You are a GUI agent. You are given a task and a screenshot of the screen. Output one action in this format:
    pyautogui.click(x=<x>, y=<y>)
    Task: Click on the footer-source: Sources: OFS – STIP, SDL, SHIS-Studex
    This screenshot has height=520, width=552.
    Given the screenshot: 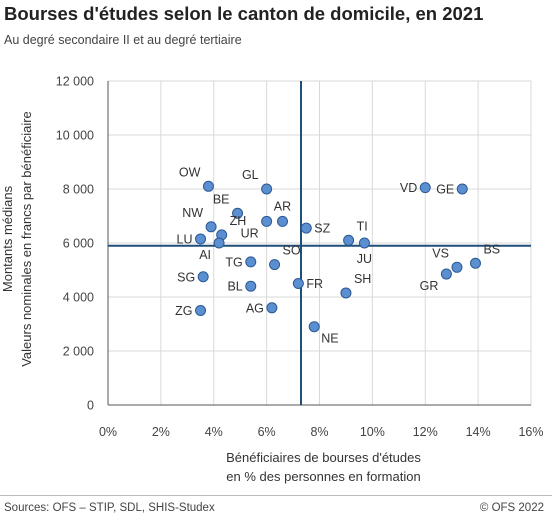 What is the action you would take?
    pyautogui.click(x=109, y=508)
    